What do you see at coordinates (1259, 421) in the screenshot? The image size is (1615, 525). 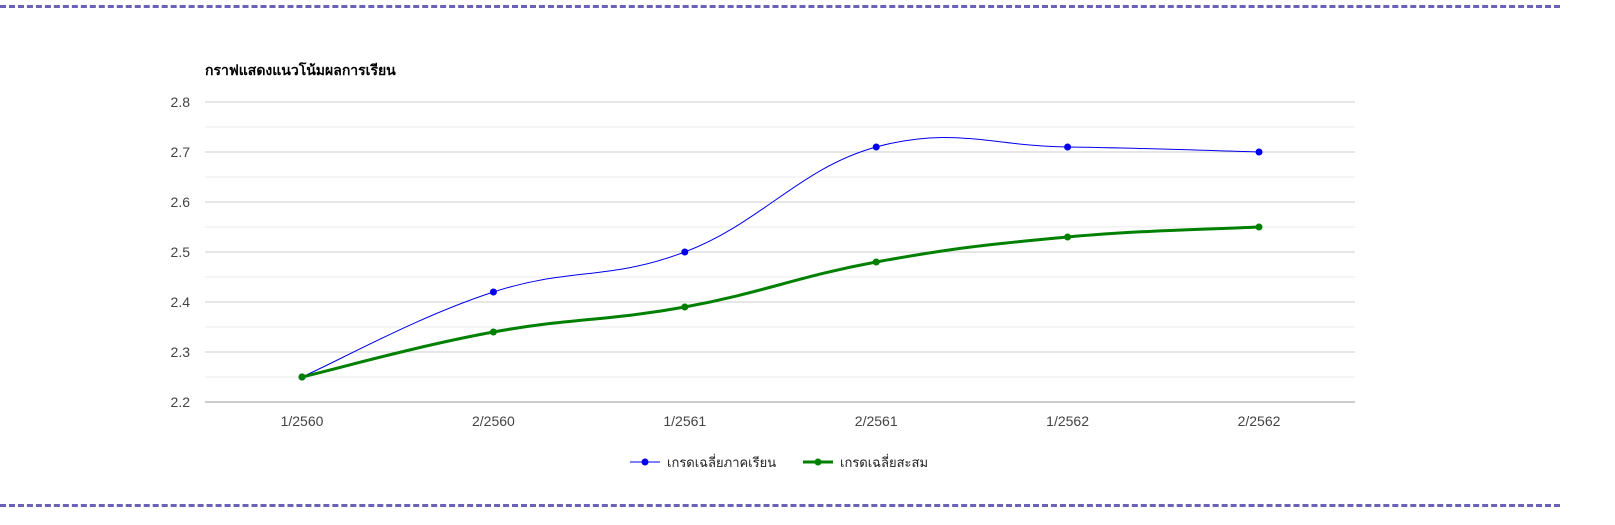 I see `x-tick-label: 2/2562` at bounding box center [1259, 421].